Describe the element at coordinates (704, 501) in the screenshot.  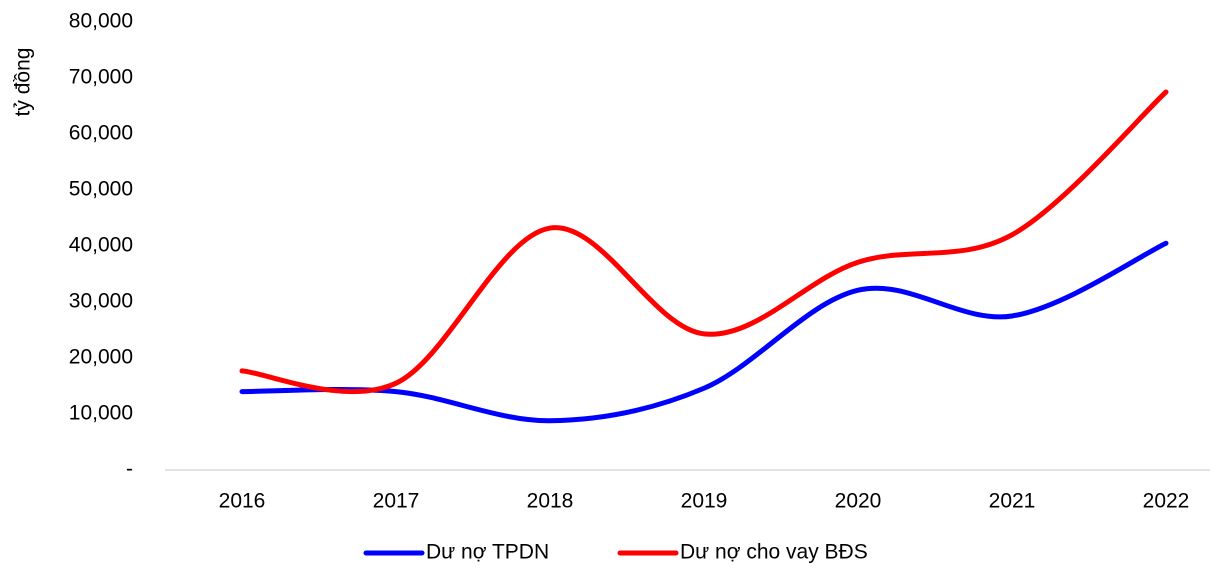
I see `x-tick-label: 2019` at that location.